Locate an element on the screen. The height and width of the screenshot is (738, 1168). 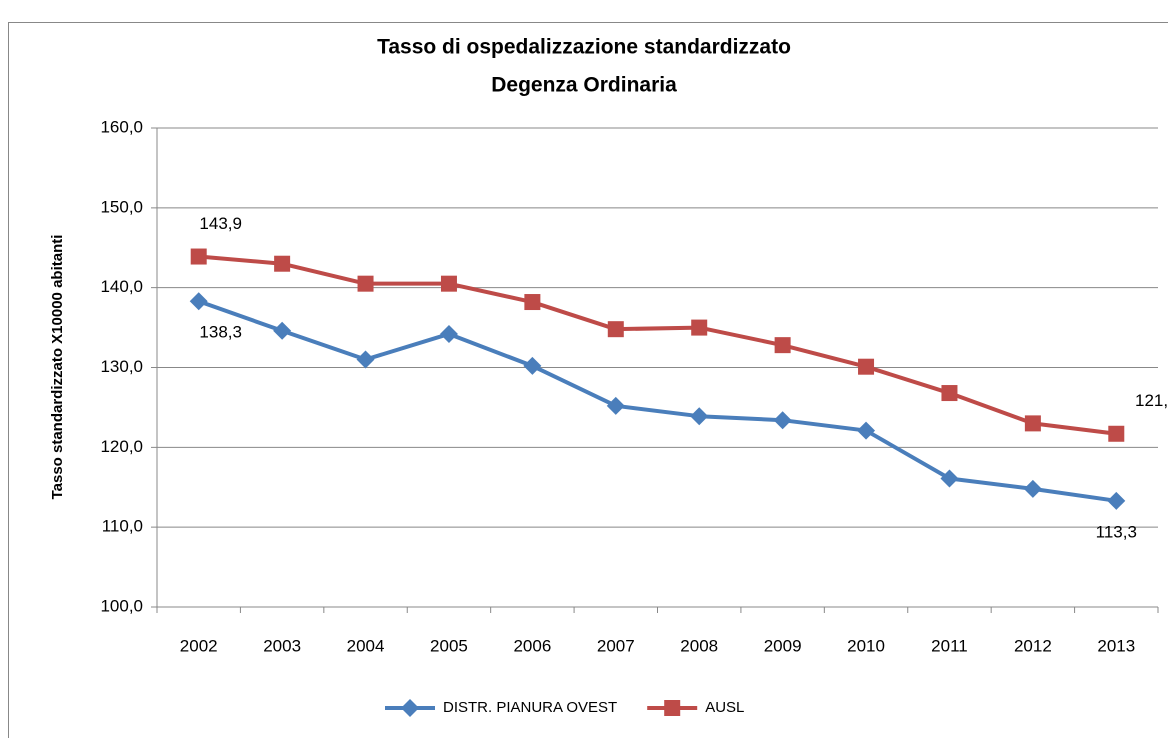
chart-subtitle: Degenza Ordinaria is located at coordinates (584, 85).